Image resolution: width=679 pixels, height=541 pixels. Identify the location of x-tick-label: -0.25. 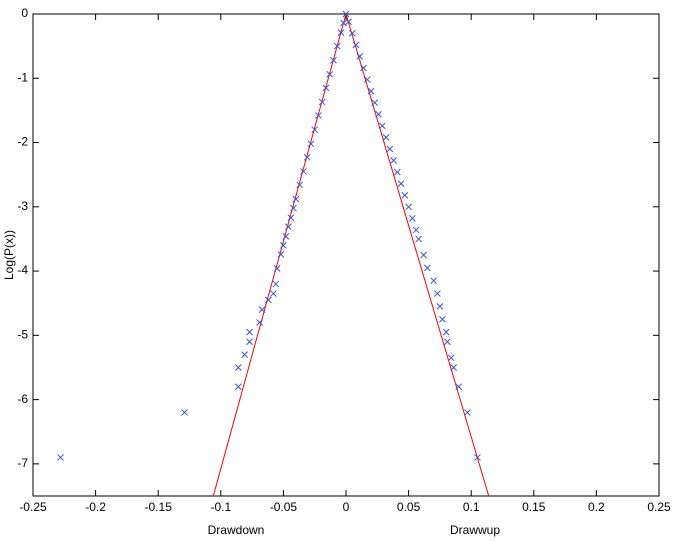
(33, 507).